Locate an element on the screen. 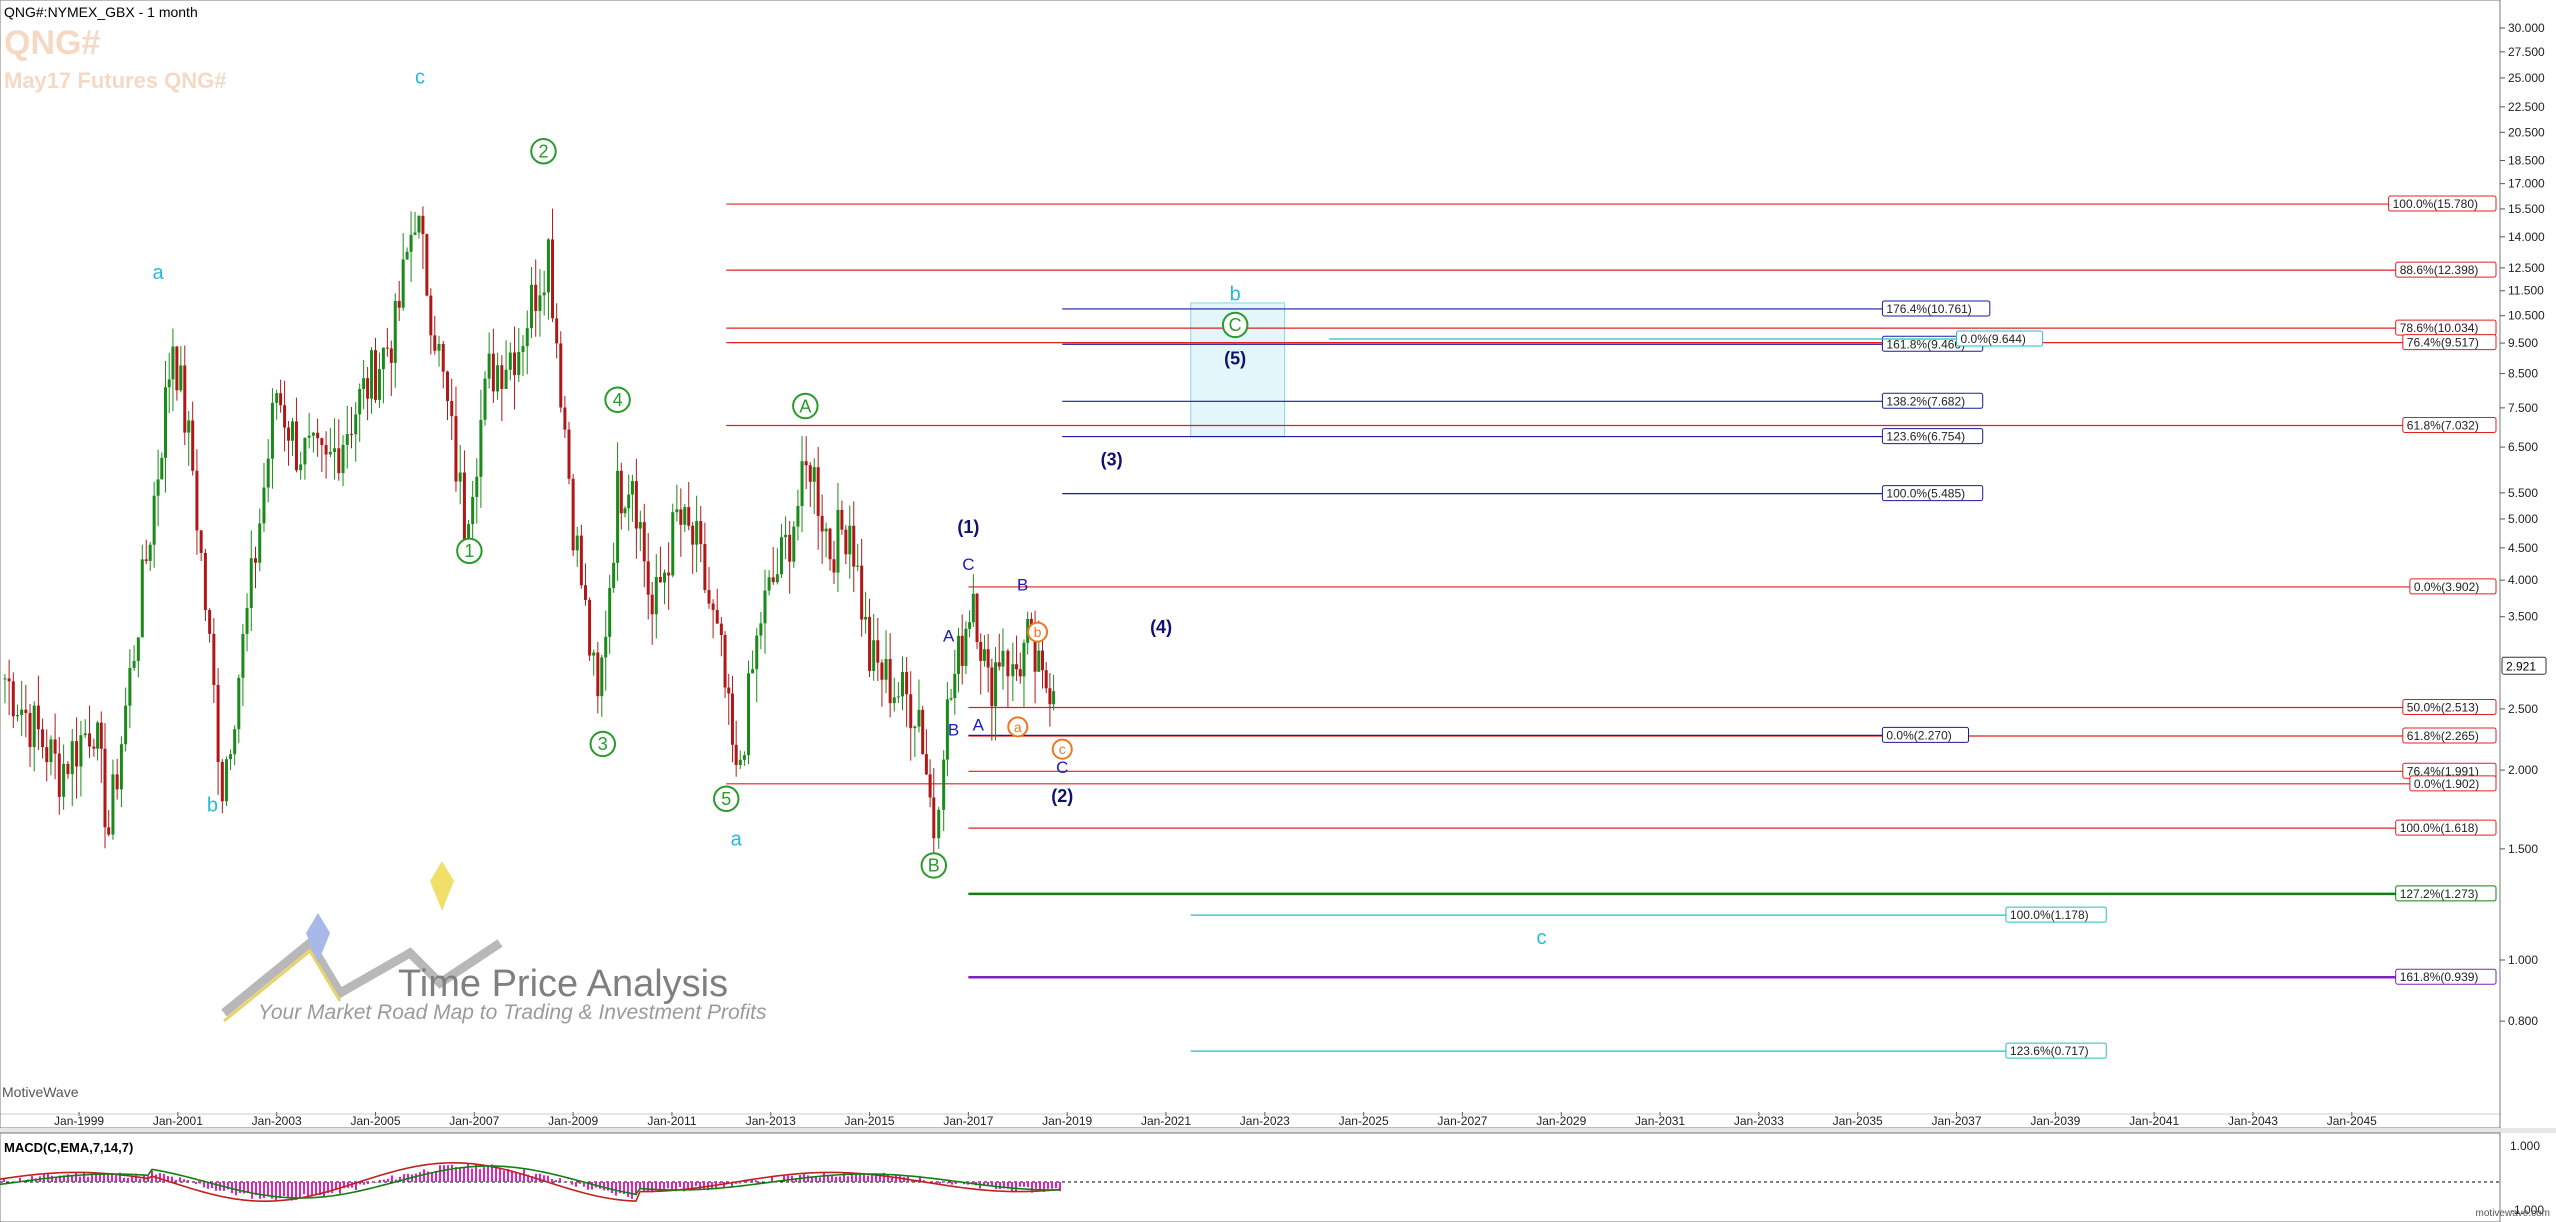 This screenshot has width=2556, height=1222. y-tick-label: 4.500 is located at coordinates (2523, 548).